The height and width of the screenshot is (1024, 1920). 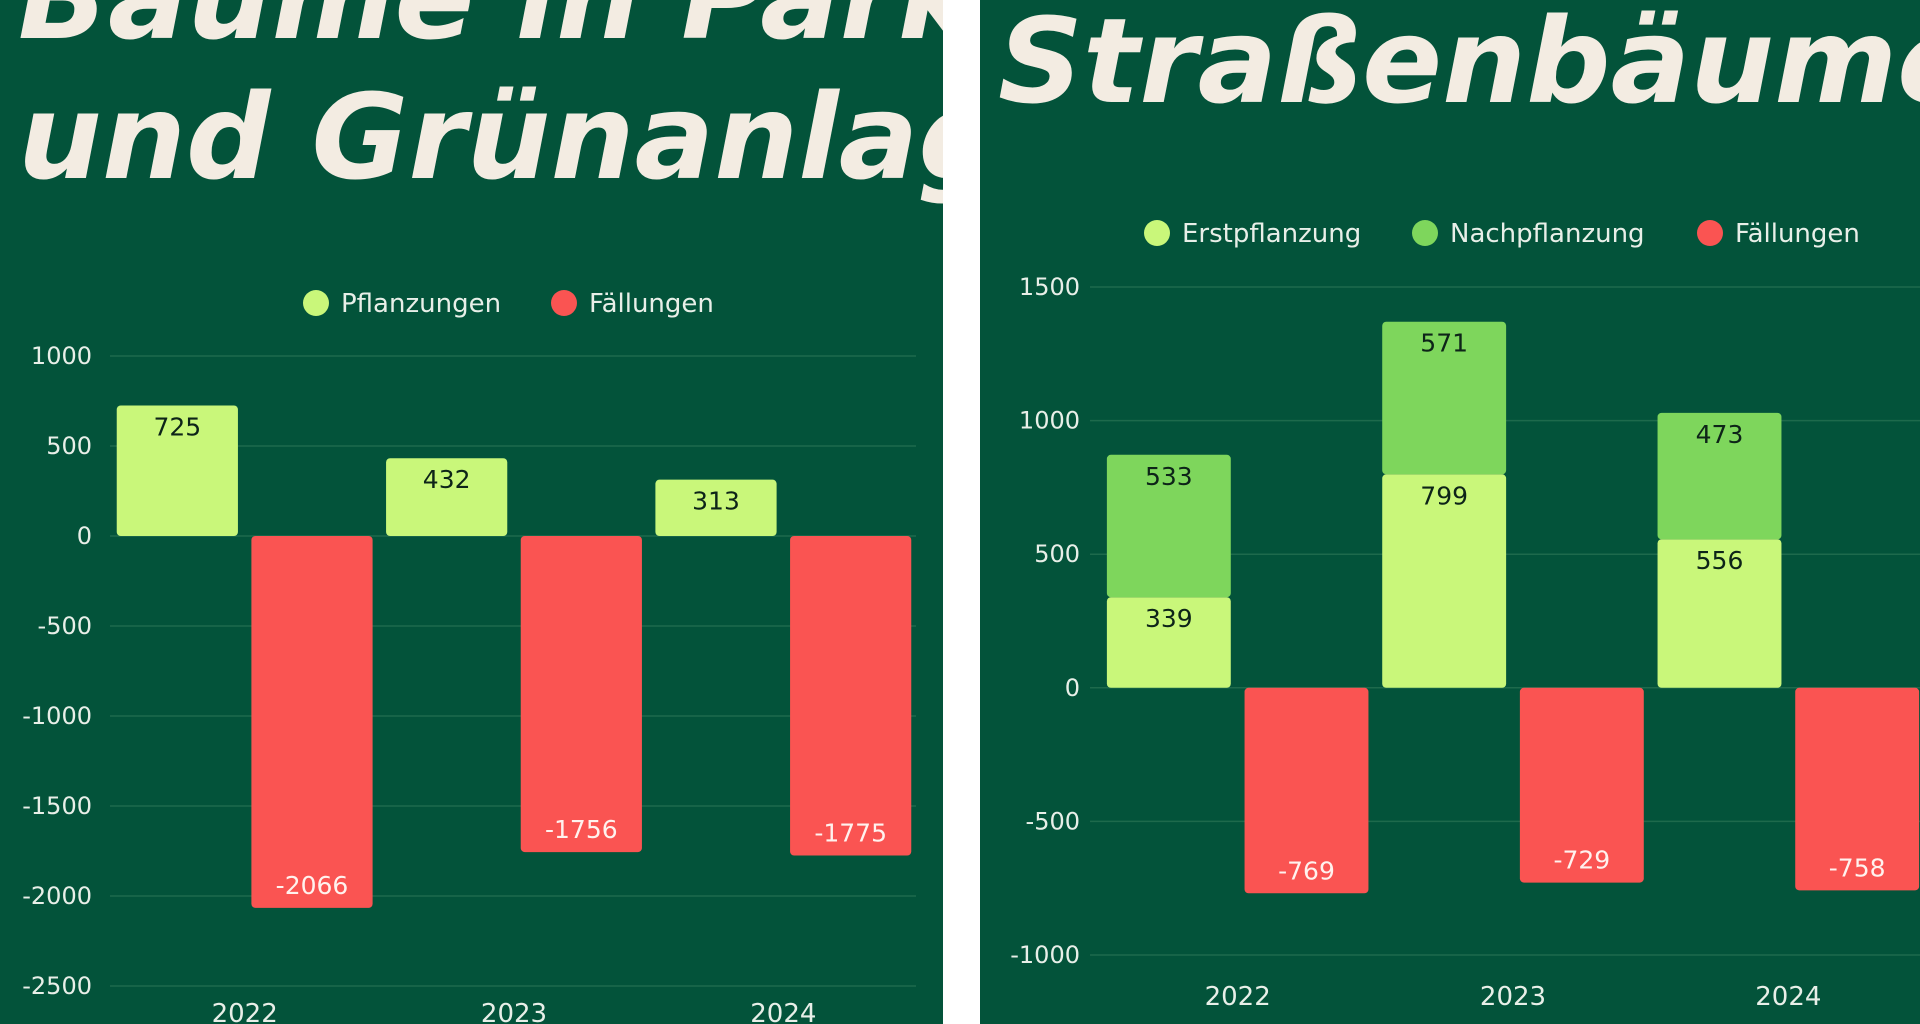 I want to click on bar-value-label: -1756, so click(x=581, y=829).